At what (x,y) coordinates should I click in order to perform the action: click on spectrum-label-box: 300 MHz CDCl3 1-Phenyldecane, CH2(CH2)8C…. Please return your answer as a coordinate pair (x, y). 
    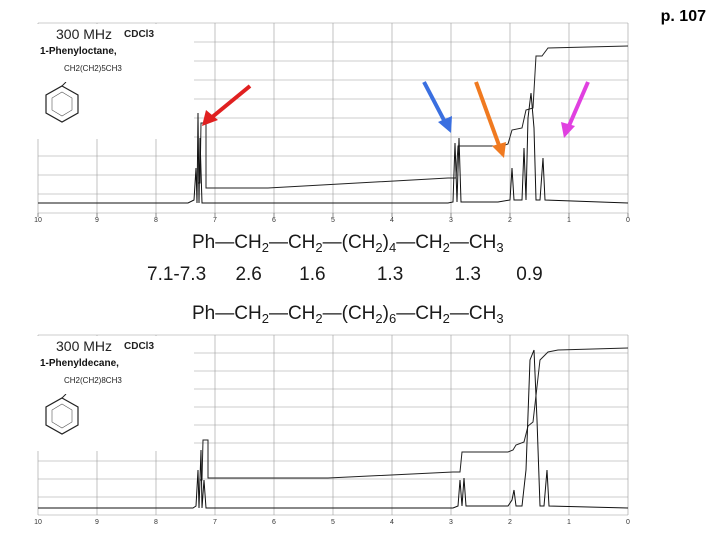
    Looking at the image, I should click on (114, 393).